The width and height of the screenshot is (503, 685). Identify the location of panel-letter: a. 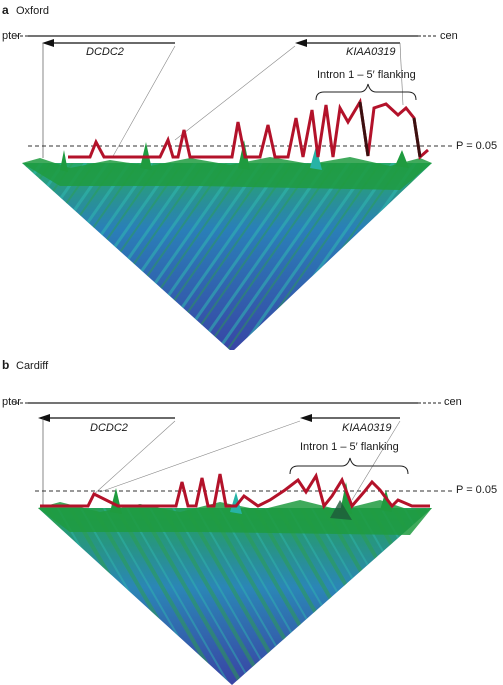
(5, 10).